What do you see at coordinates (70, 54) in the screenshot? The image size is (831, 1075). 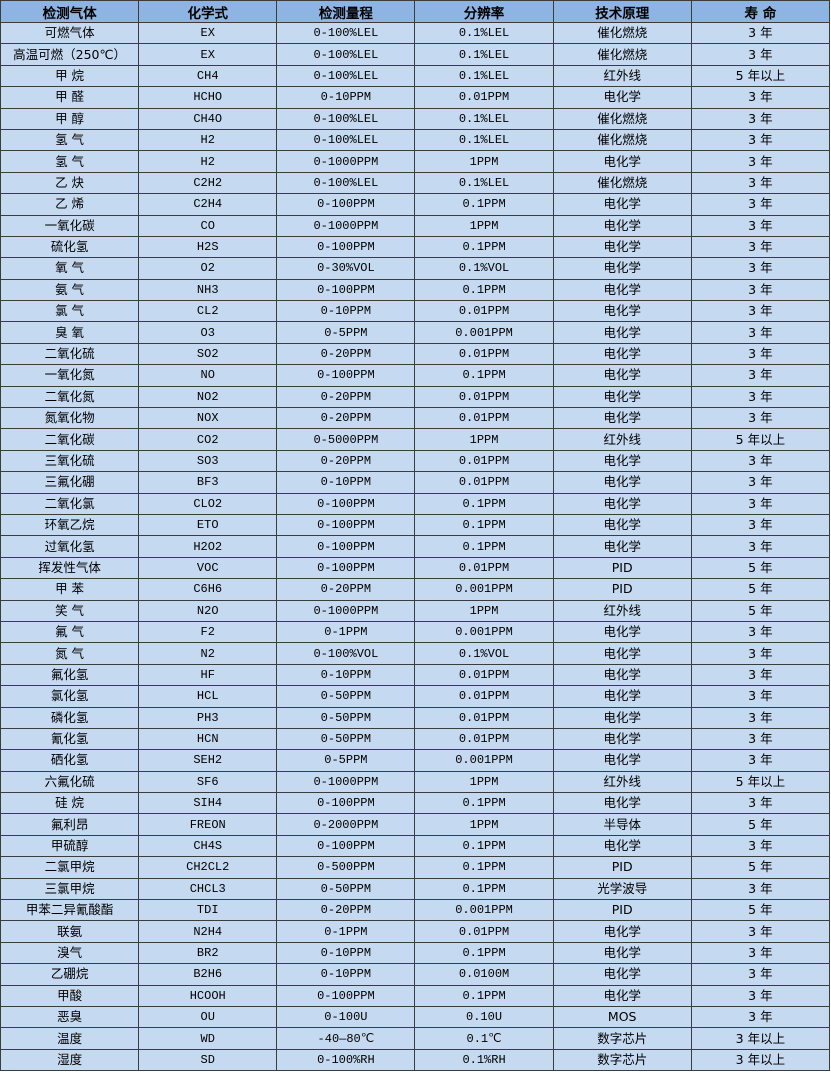 I see `cell-gas: 高温可燃（250℃）` at bounding box center [70, 54].